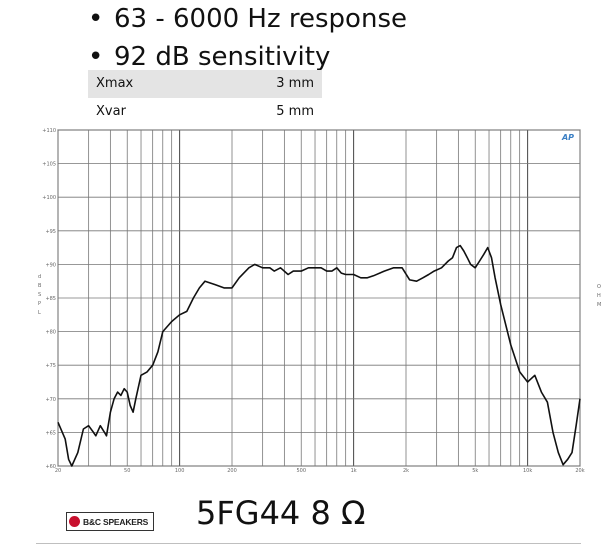 The image size is (613, 545). What do you see at coordinates (281, 513) in the screenshot?
I see `model-title: 5FG44 8 Ω` at bounding box center [281, 513].